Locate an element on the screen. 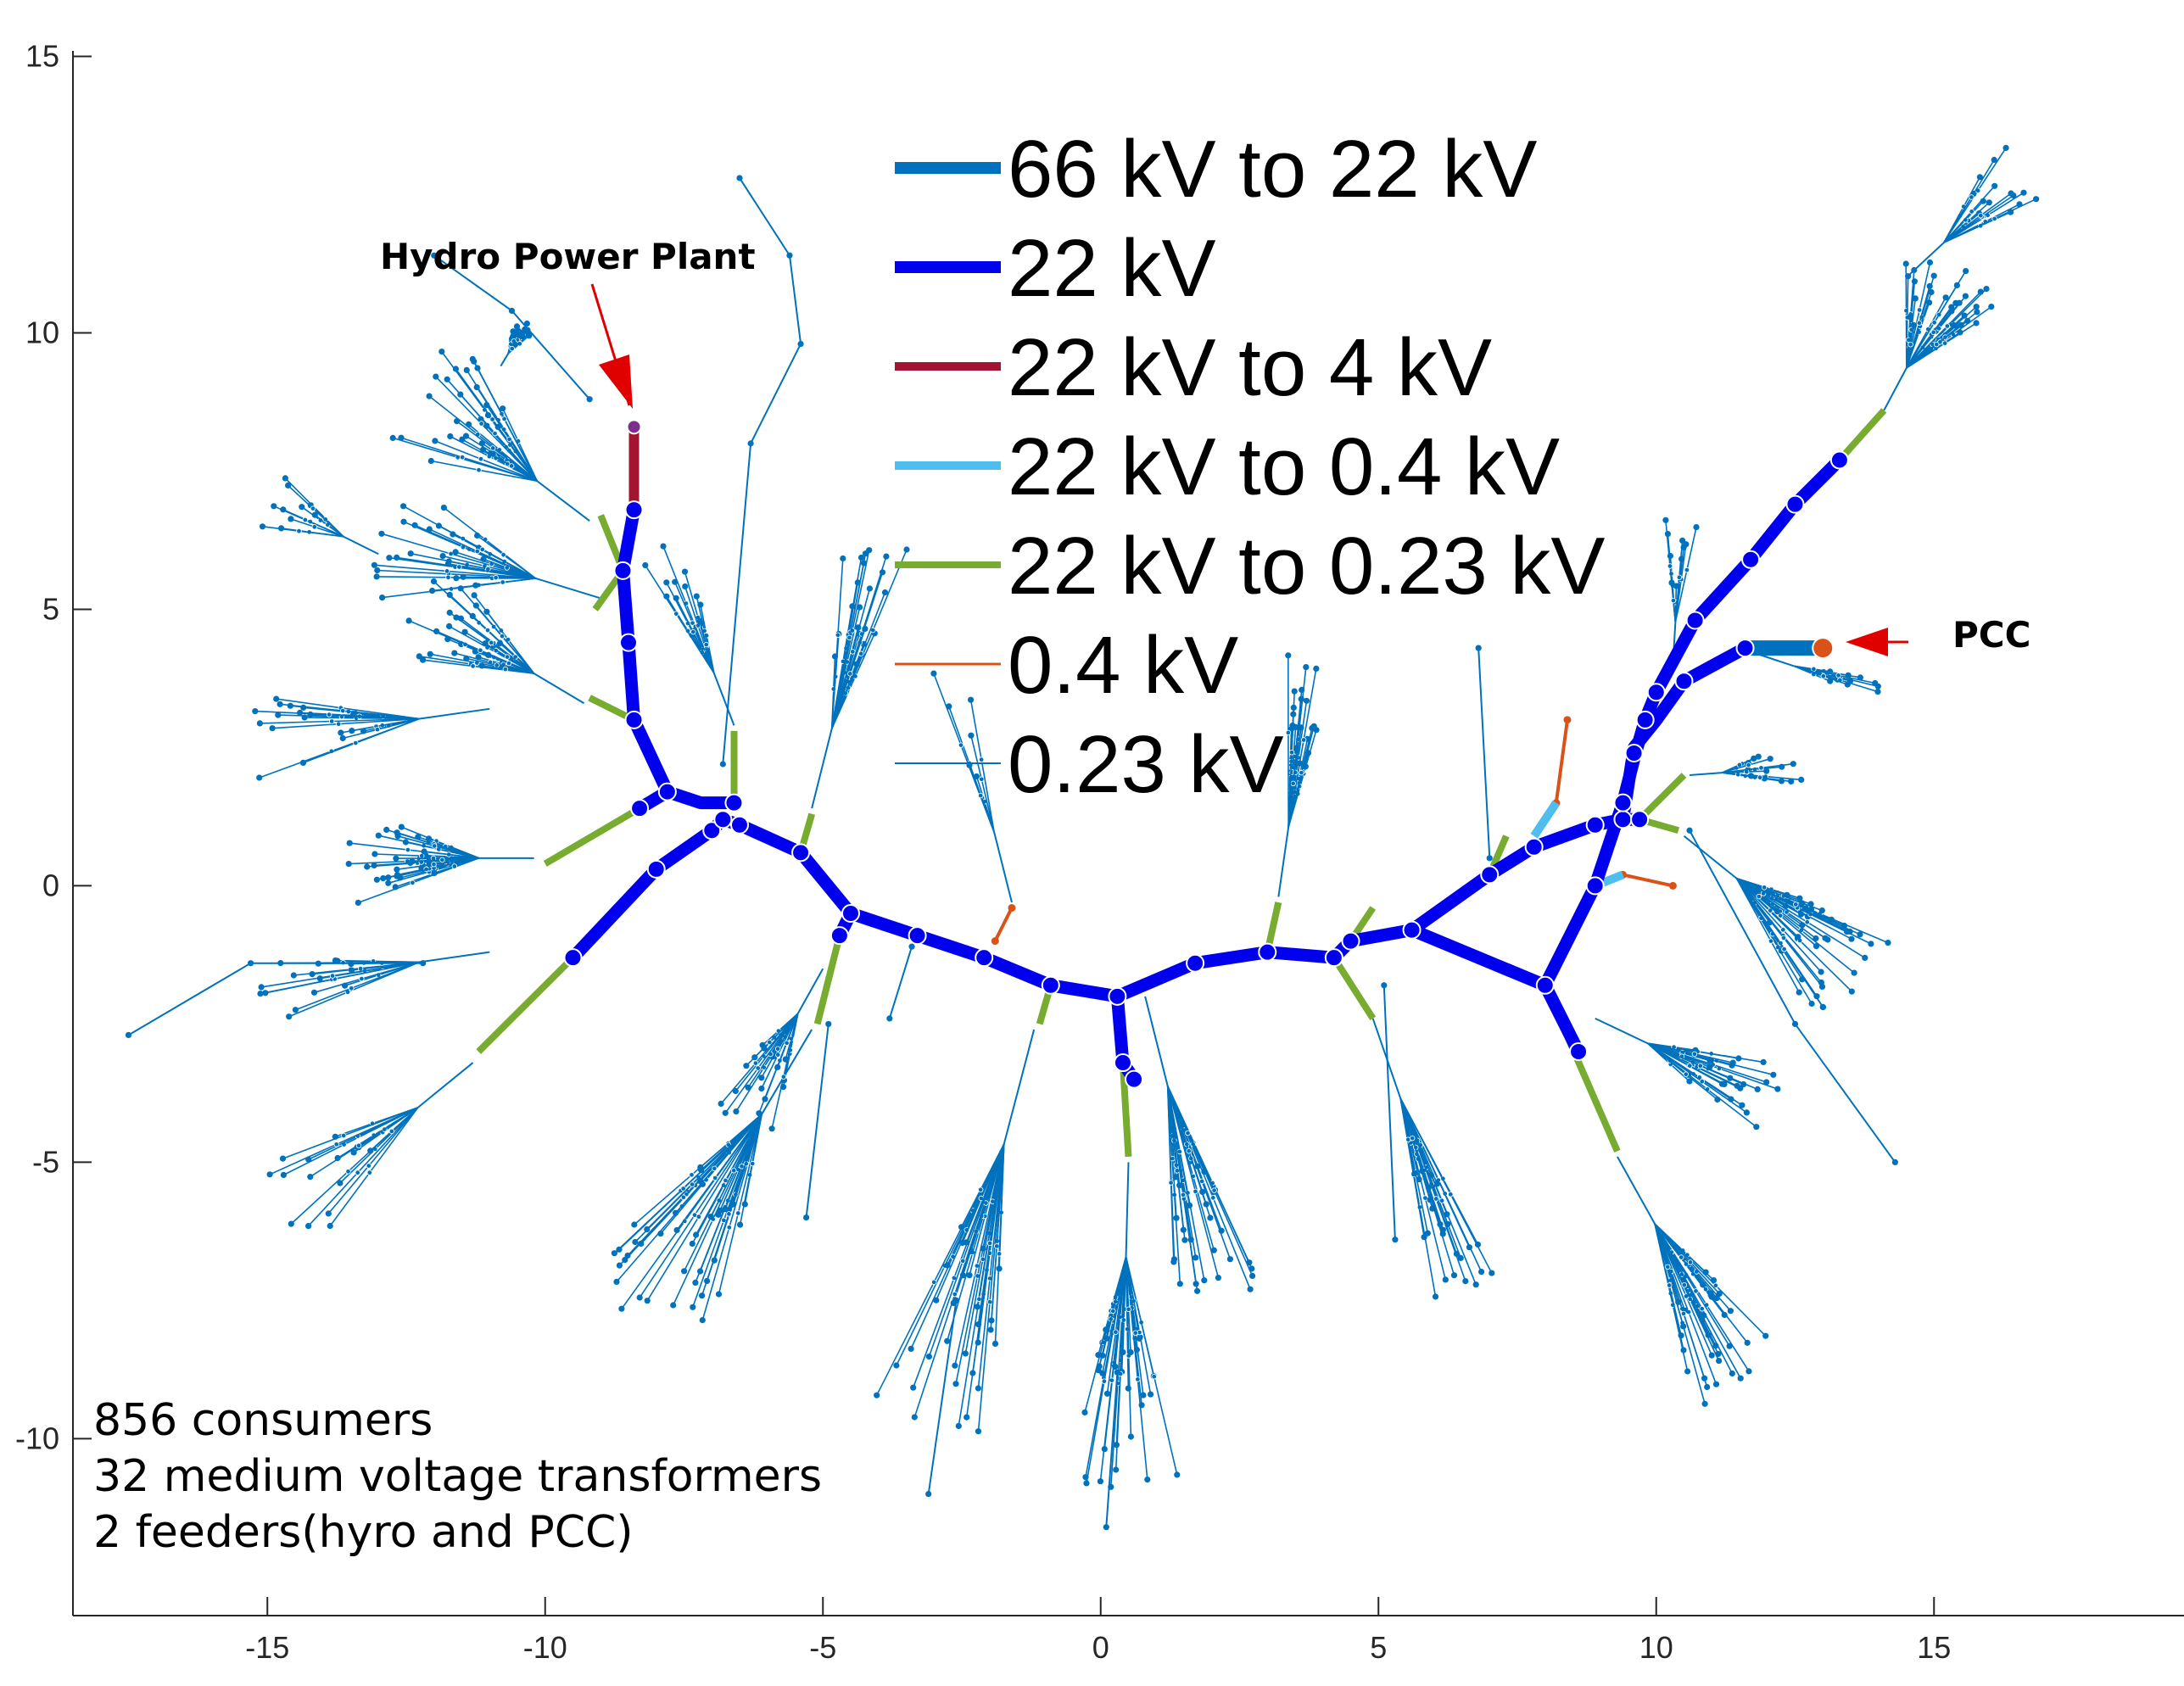  long-consumer-line is located at coordinates (1792, 996).